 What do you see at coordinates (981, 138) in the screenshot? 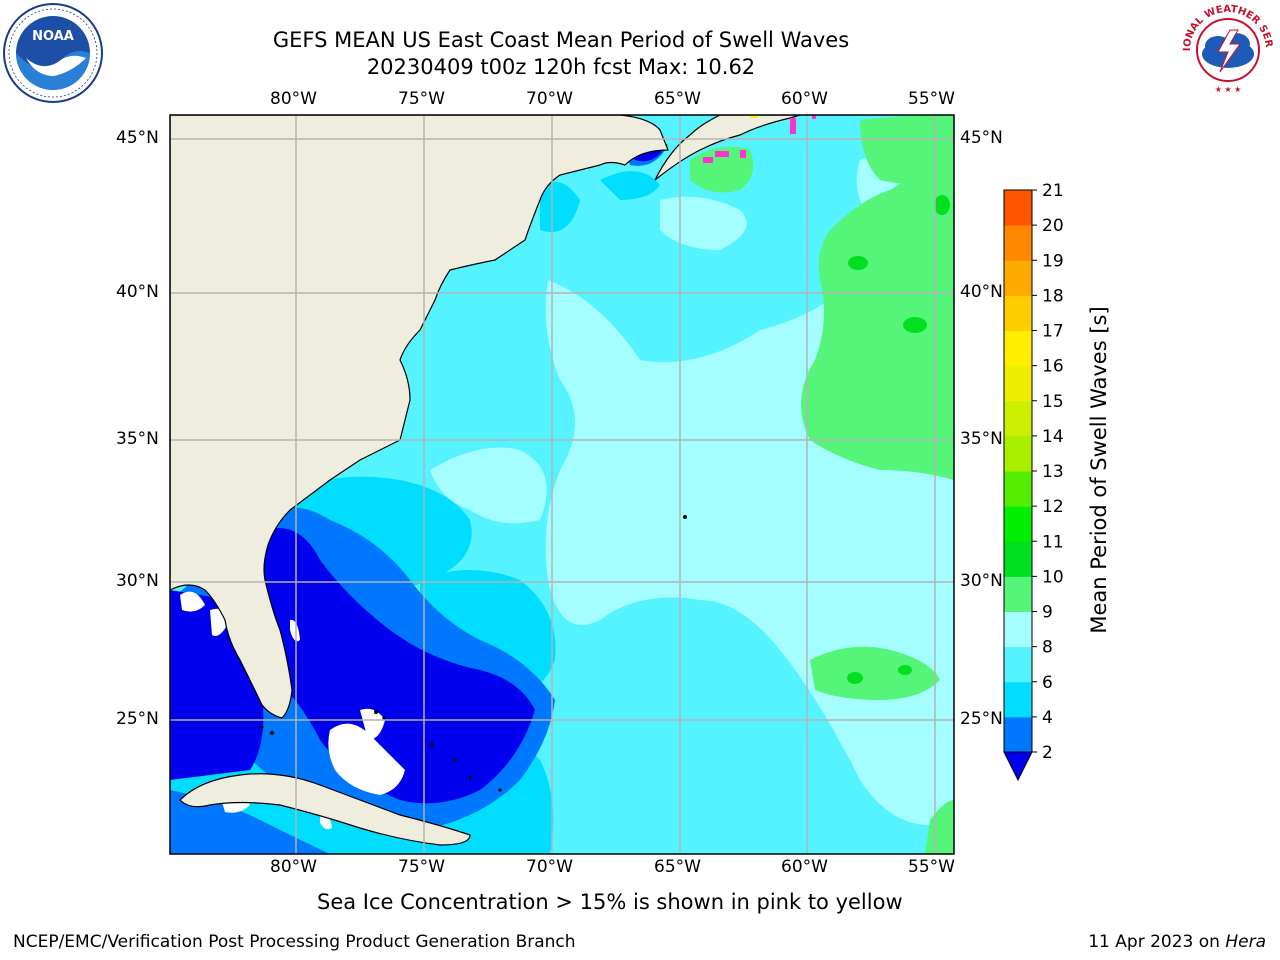
I see `lat-label-right: 45°N` at bounding box center [981, 138].